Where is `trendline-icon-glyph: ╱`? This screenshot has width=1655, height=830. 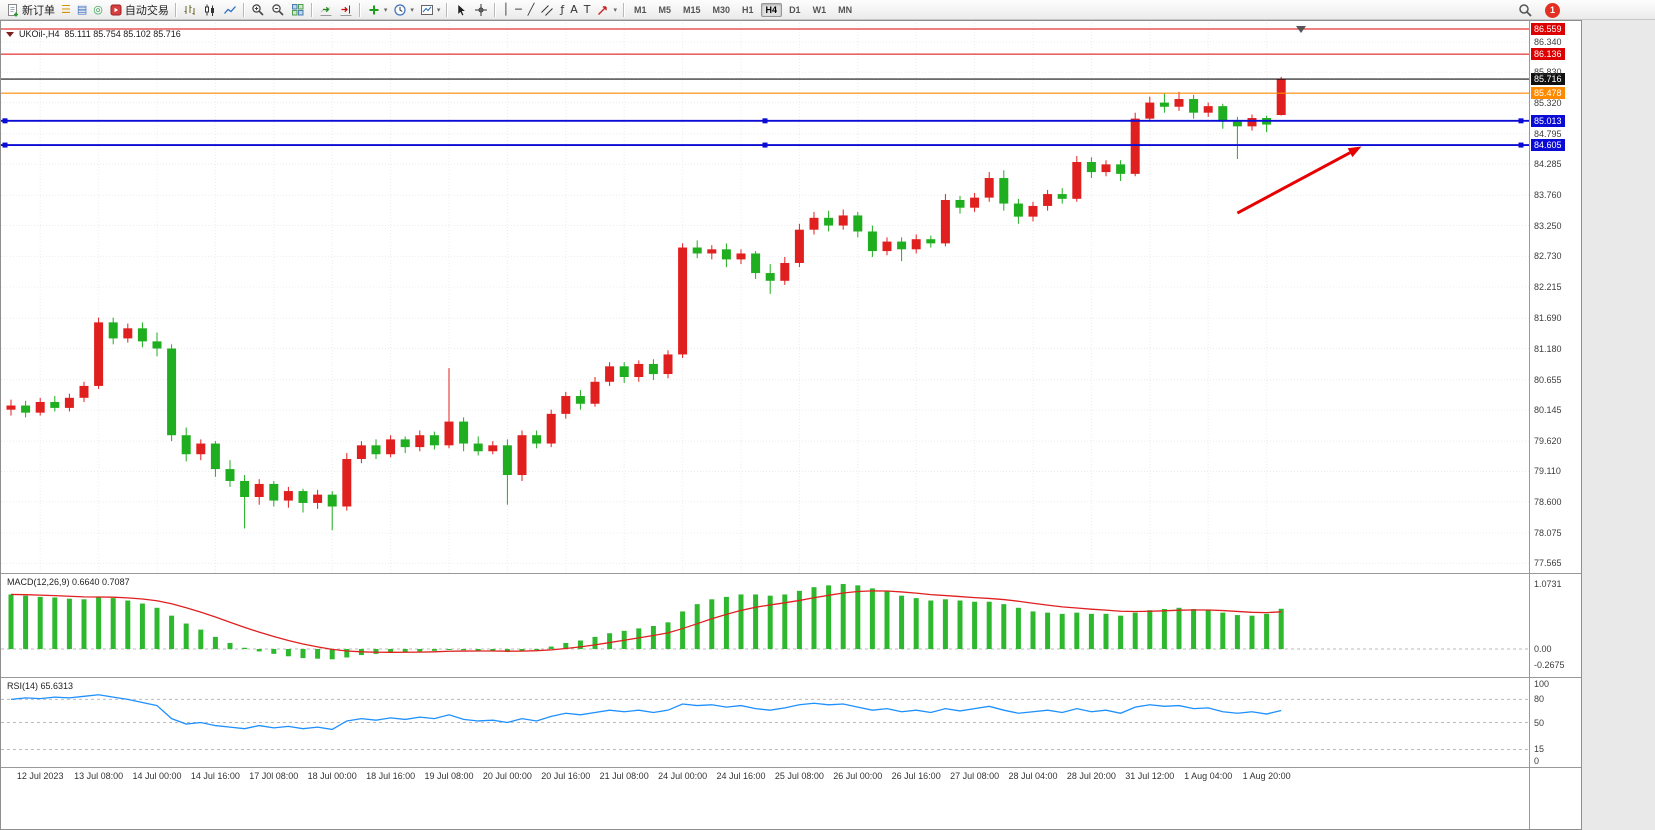 trendline-icon-glyph: ╱ is located at coordinates (531, 9).